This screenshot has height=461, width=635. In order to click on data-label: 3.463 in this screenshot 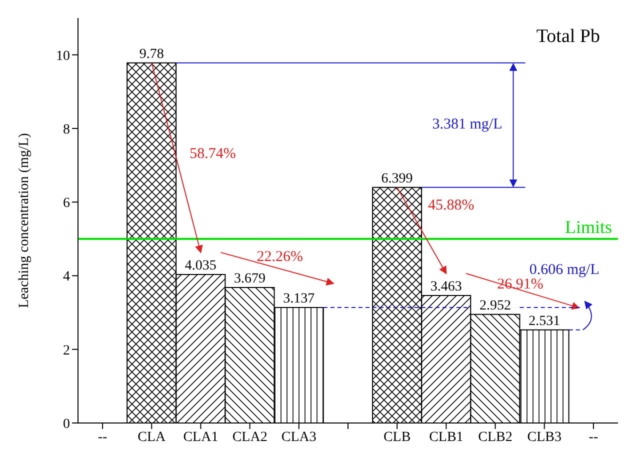, I will do `click(446, 287)`.